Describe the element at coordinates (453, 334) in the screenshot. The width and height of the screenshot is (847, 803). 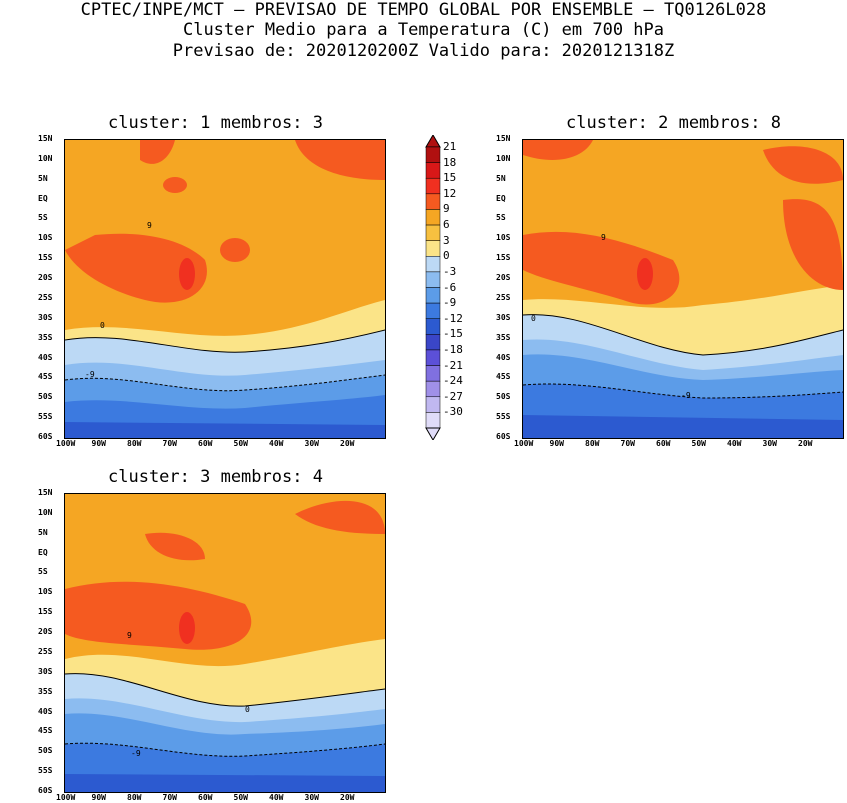
I see `colorbar-tick-label: -15` at that location.